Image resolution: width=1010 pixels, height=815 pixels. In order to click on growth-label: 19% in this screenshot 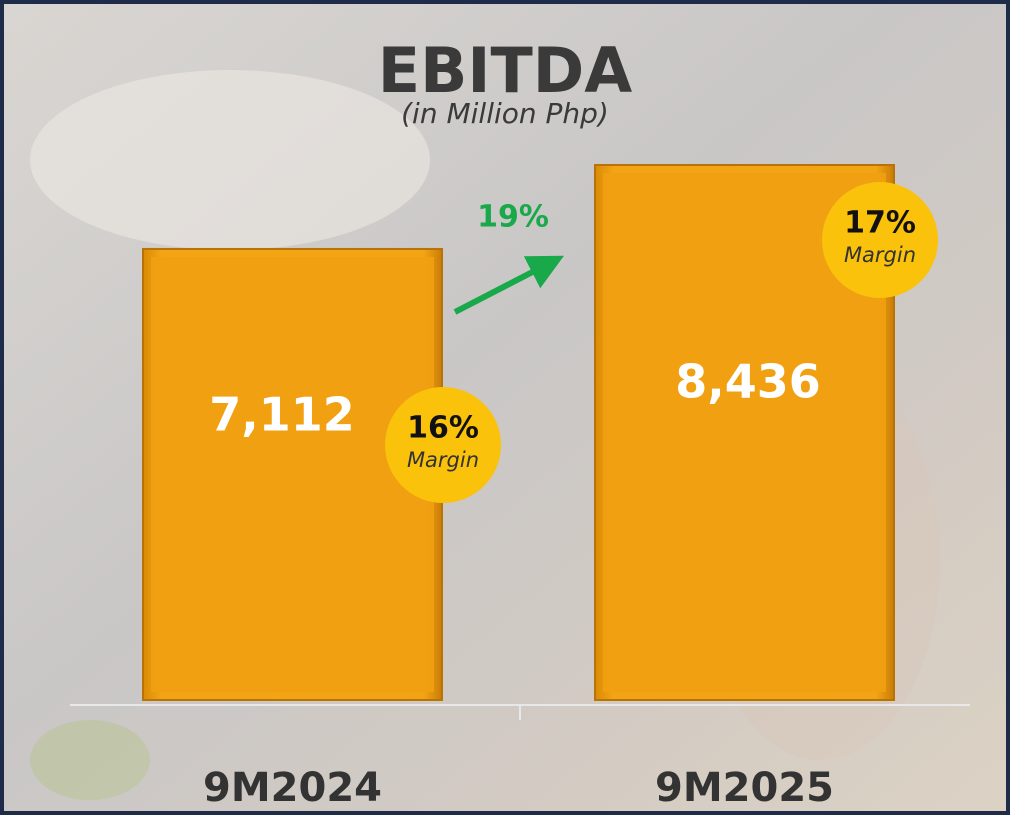, I will do `click(513, 217)`.